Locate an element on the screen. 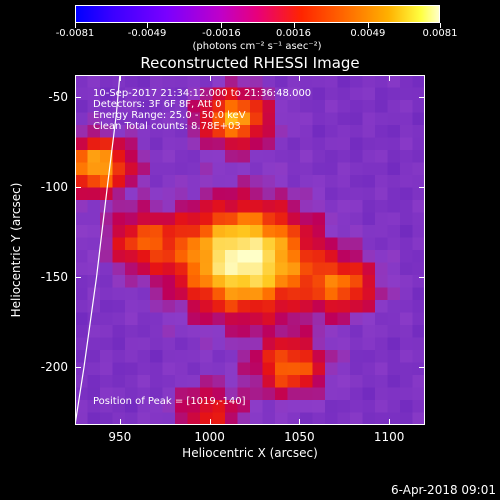  y-axis-tick is located at coordinates (422, 97).